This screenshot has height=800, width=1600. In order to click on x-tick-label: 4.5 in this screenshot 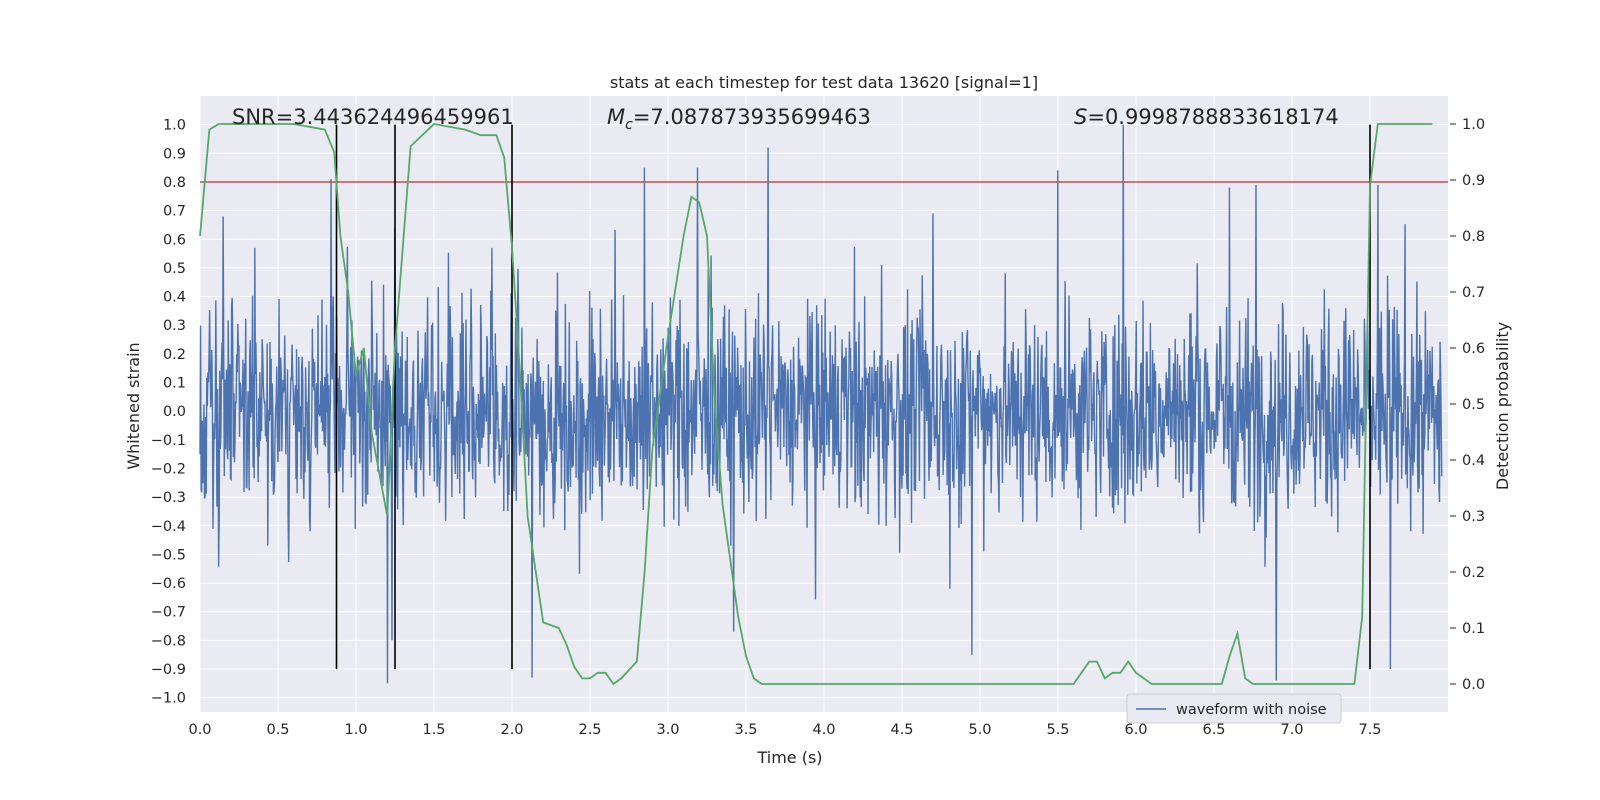, I will do `click(901, 730)`.